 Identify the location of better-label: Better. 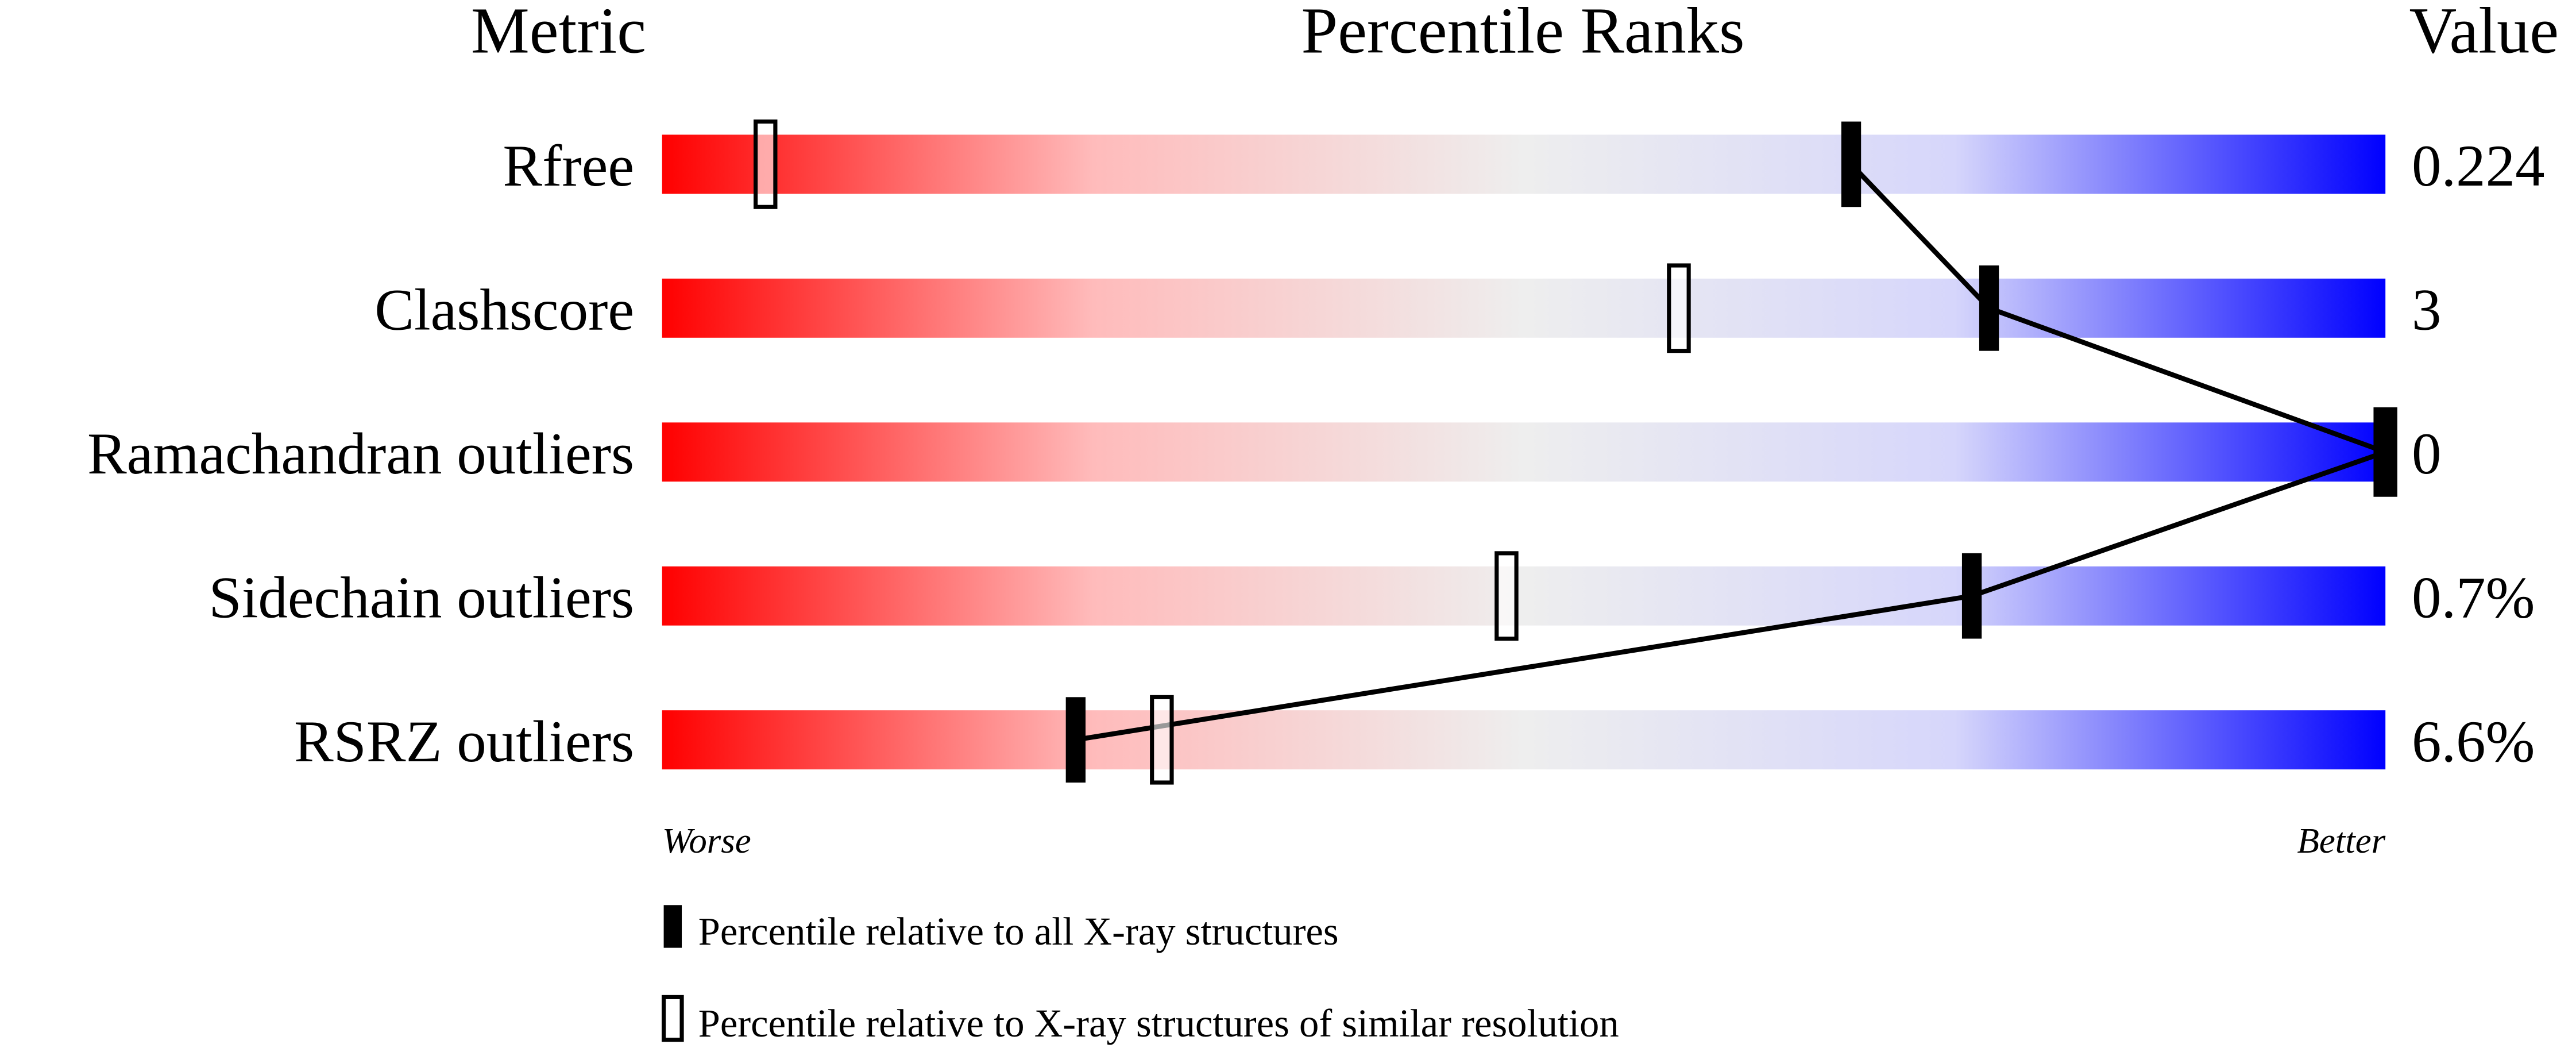
(2341, 840).